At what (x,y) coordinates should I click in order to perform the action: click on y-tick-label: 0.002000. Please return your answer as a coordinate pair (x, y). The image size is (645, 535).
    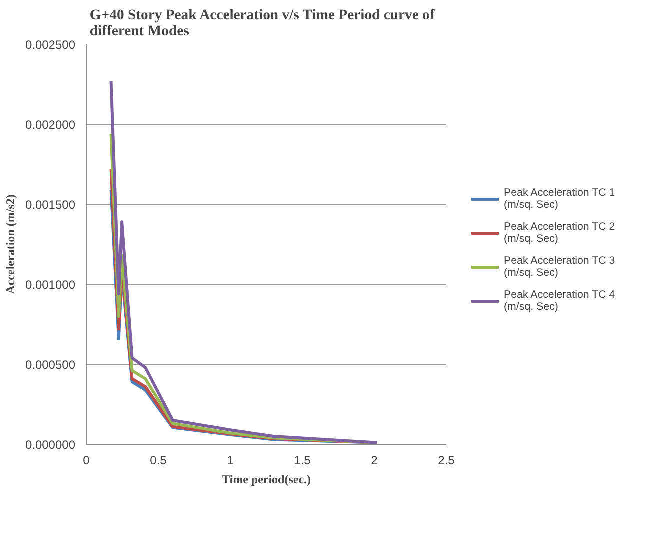
    Looking at the image, I should click on (50, 125).